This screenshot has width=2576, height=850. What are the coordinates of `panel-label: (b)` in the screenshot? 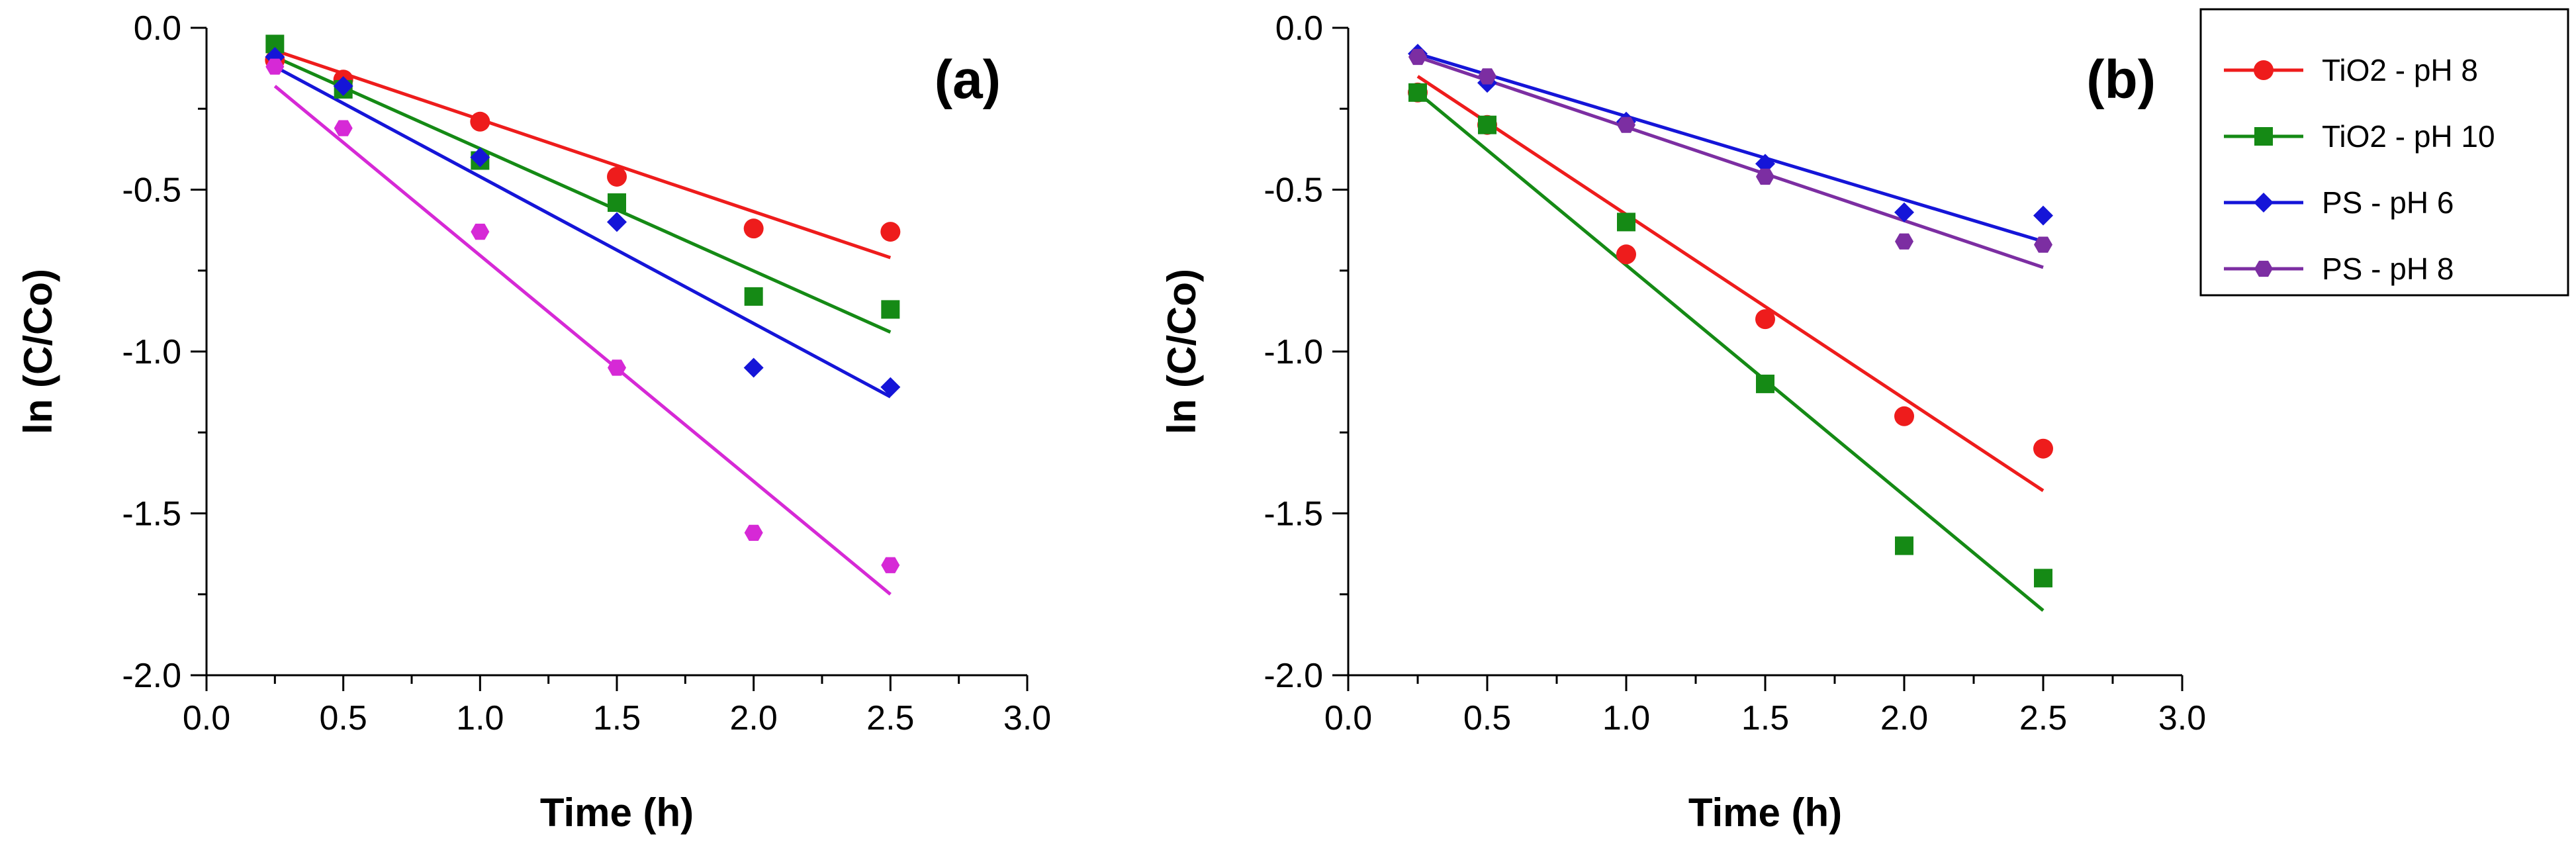 It's located at (2121, 80).